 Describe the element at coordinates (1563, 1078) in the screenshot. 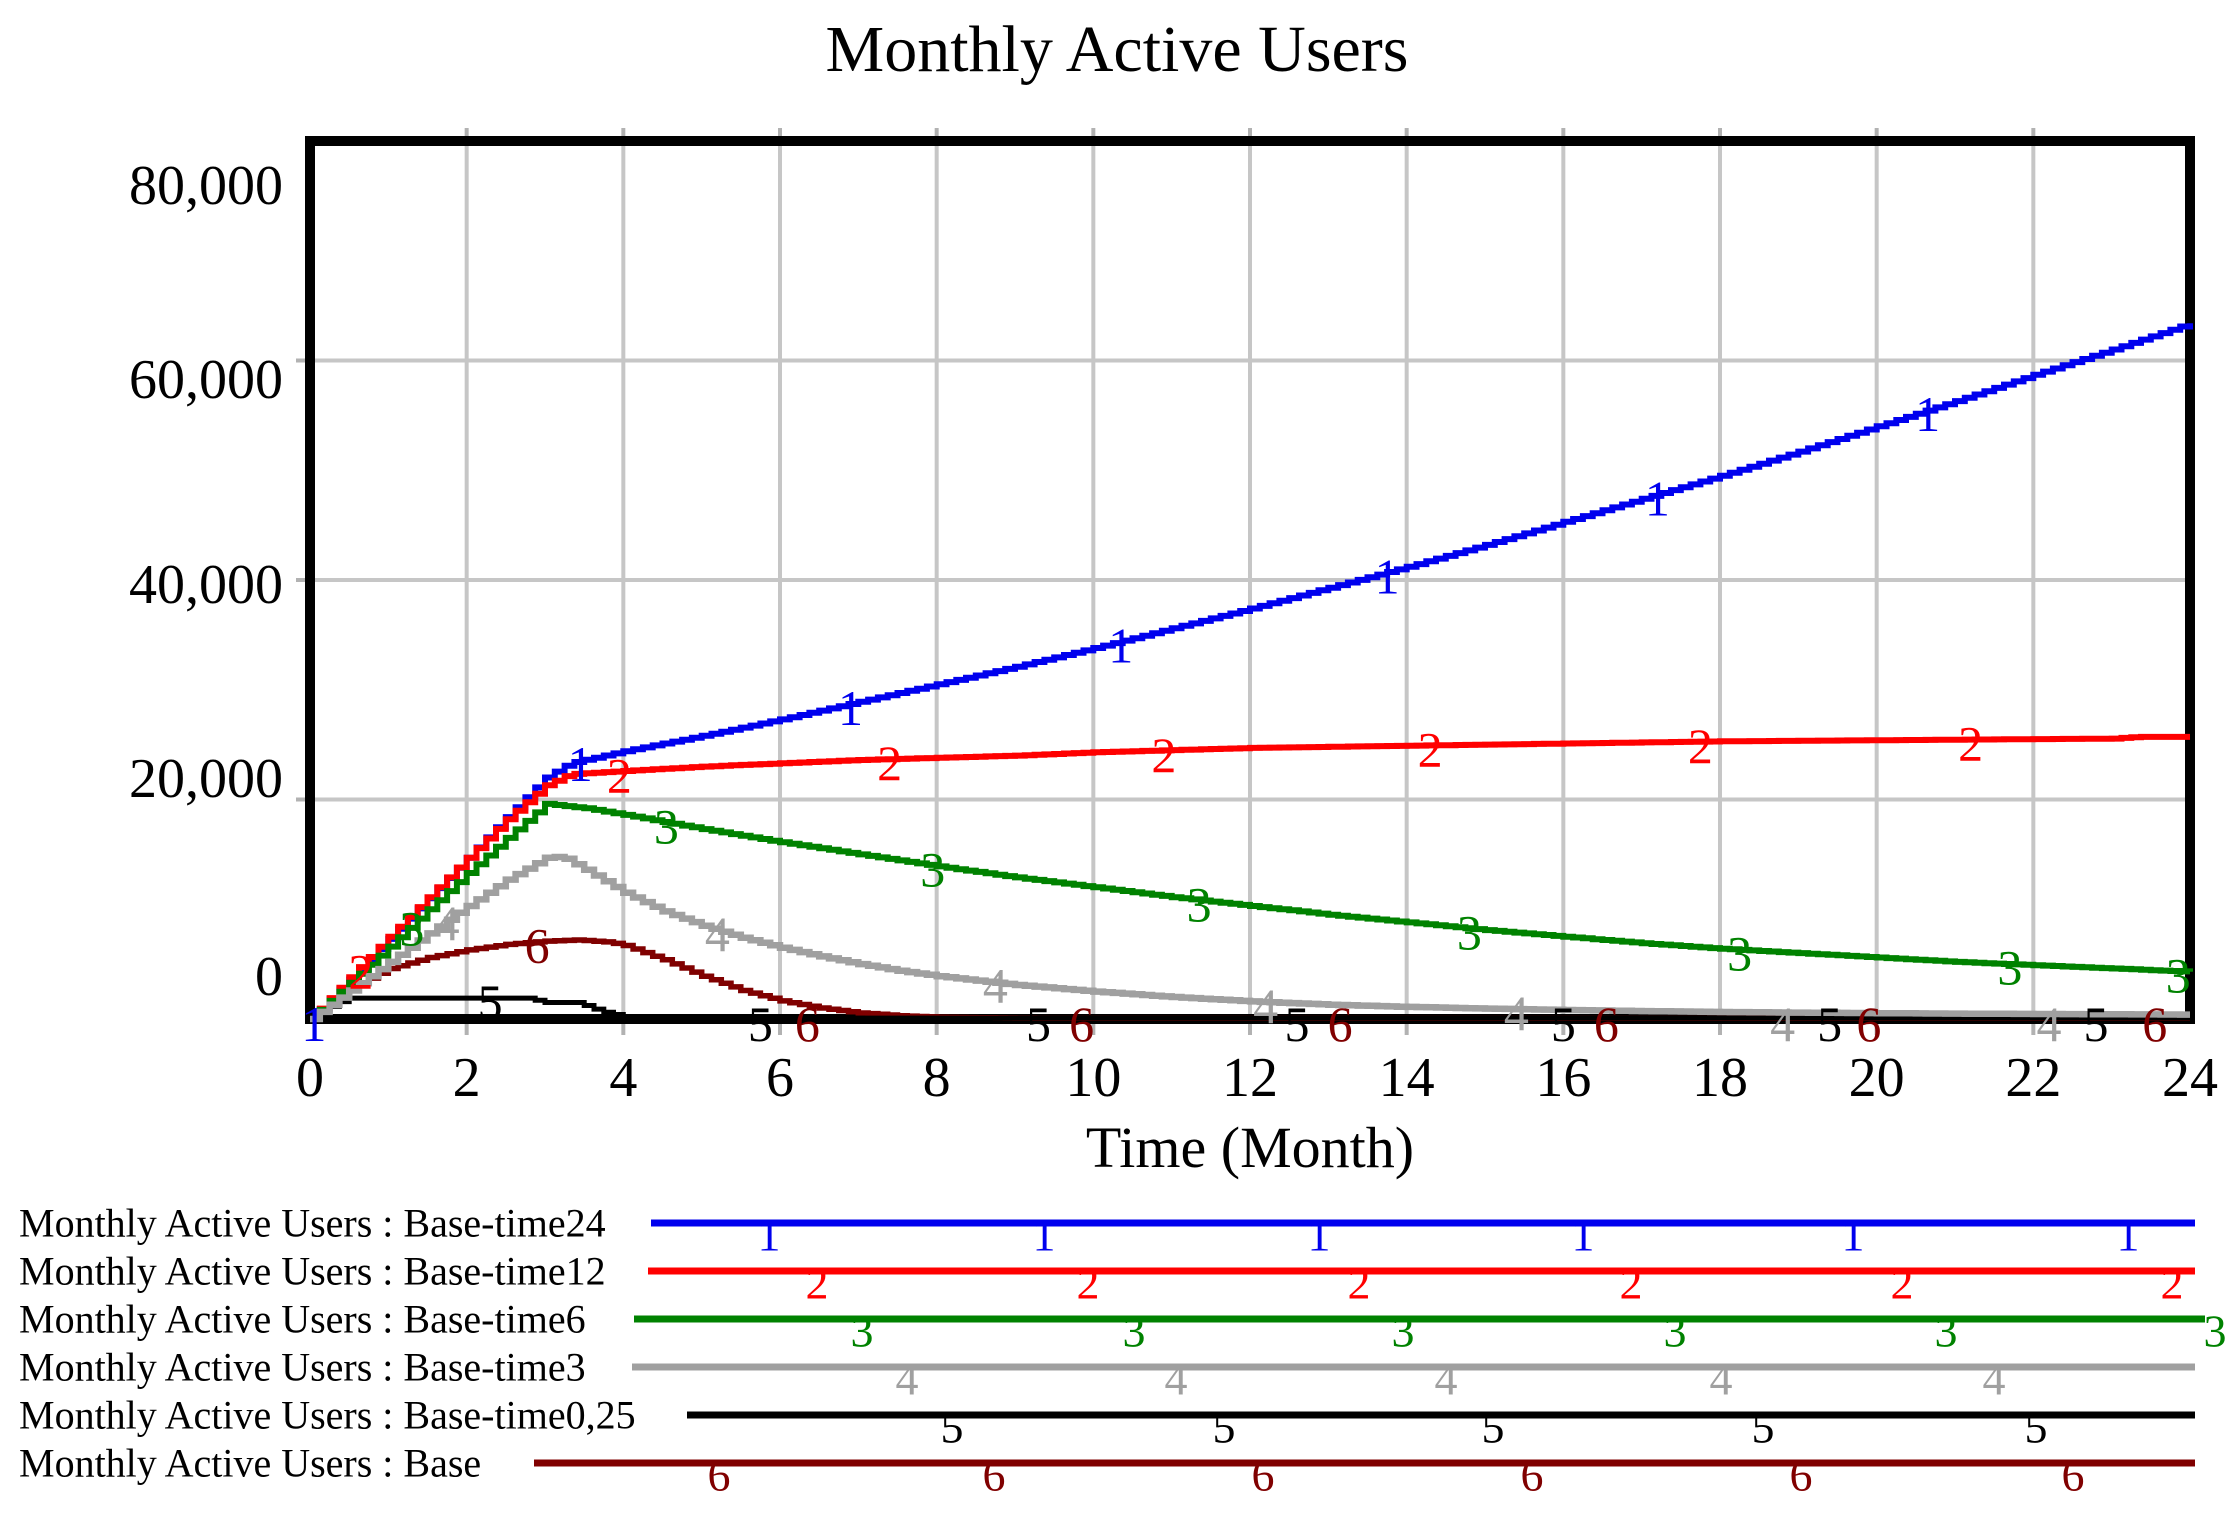

I see `x-tick-label: 16` at that location.